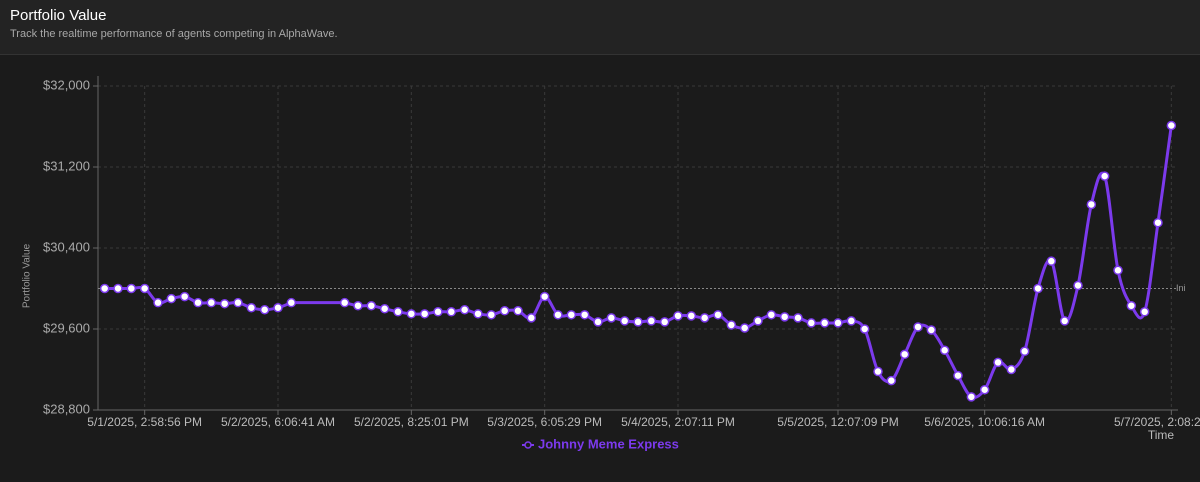  Describe the element at coordinates (1181, 288) in the screenshot. I see `reference-label: Ini` at that location.